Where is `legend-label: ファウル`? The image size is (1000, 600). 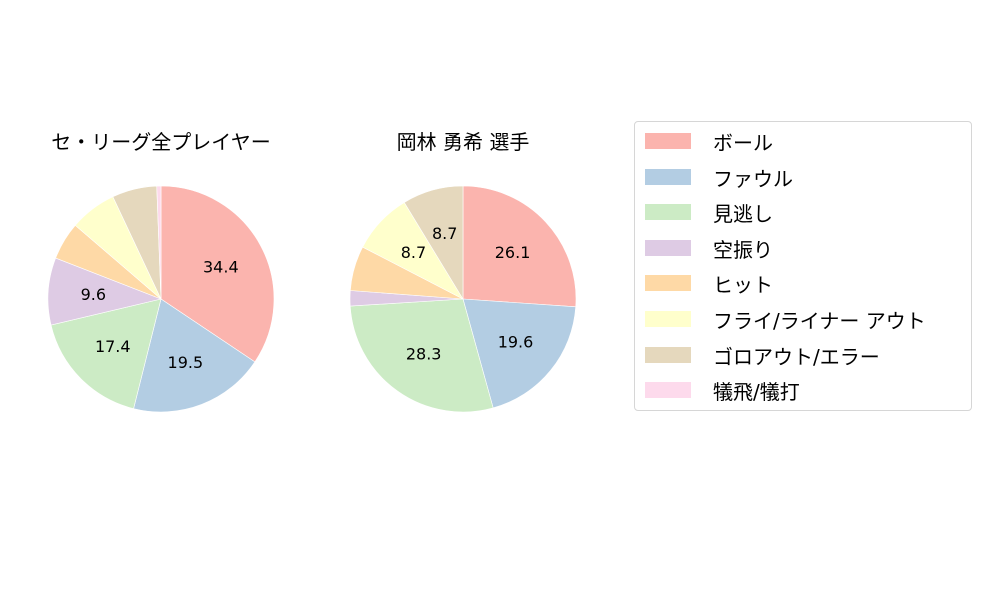
legend-label: ファウル is located at coordinates (753, 178).